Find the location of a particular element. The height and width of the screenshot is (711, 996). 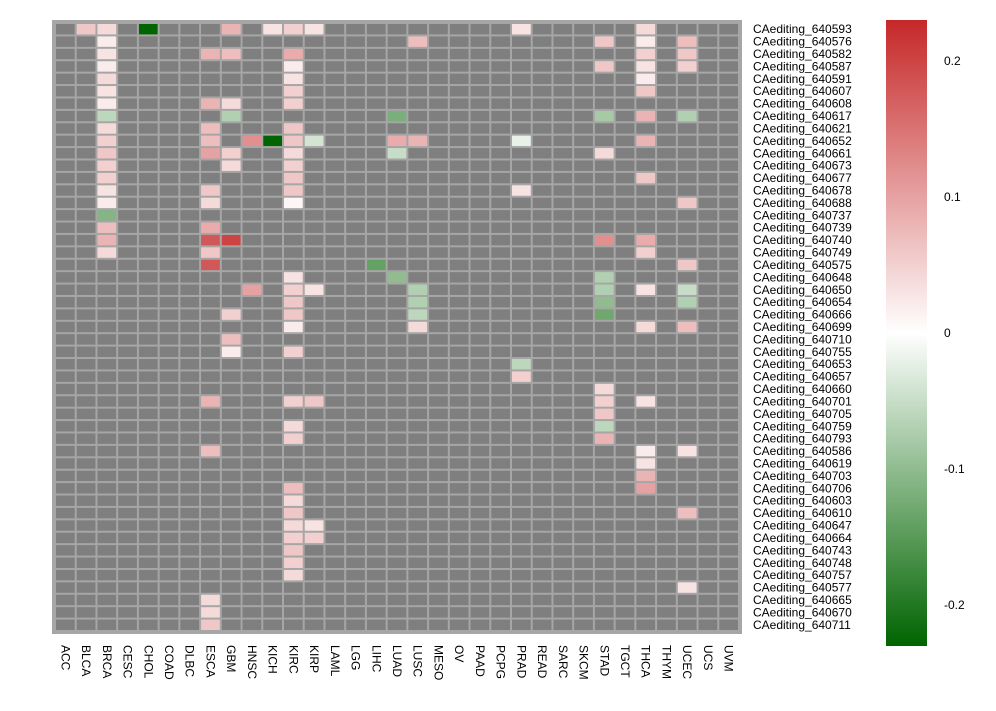

legend-tick-label: -0.2 is located at coordinates (954, 605).